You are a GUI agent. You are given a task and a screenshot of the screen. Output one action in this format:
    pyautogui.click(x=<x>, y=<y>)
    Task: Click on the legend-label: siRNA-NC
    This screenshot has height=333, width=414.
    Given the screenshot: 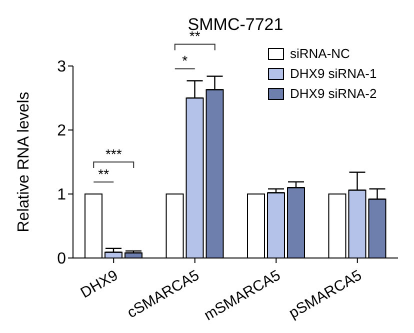 What is the action you would take?
    pyautogui.click(x=320, y=54)
    